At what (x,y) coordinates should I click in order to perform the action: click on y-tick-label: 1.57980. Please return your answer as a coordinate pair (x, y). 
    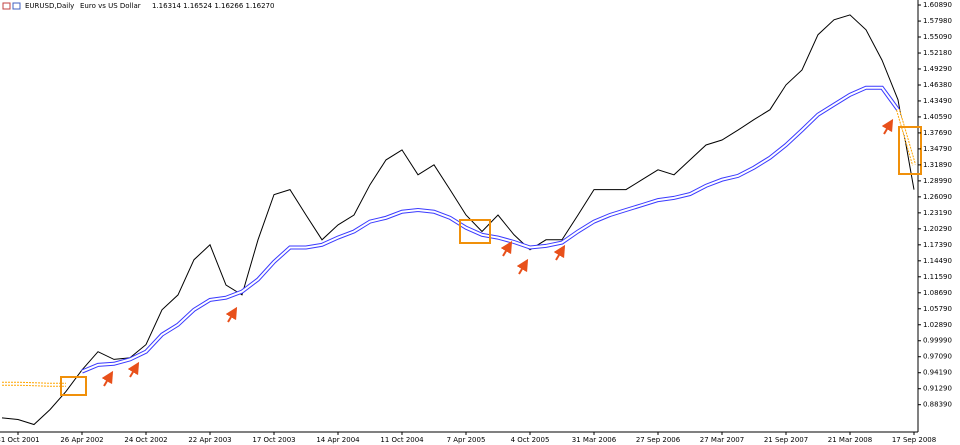
    Looking at the image, I should click on (937, 21).